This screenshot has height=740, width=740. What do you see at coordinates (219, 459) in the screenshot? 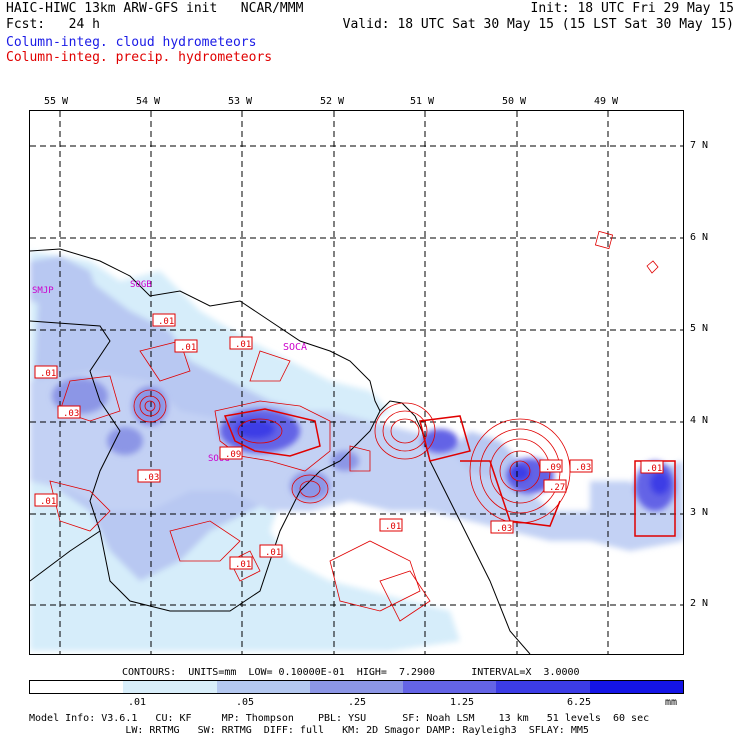
I see `place-label: SOOG` at bounding box center [219, 459].